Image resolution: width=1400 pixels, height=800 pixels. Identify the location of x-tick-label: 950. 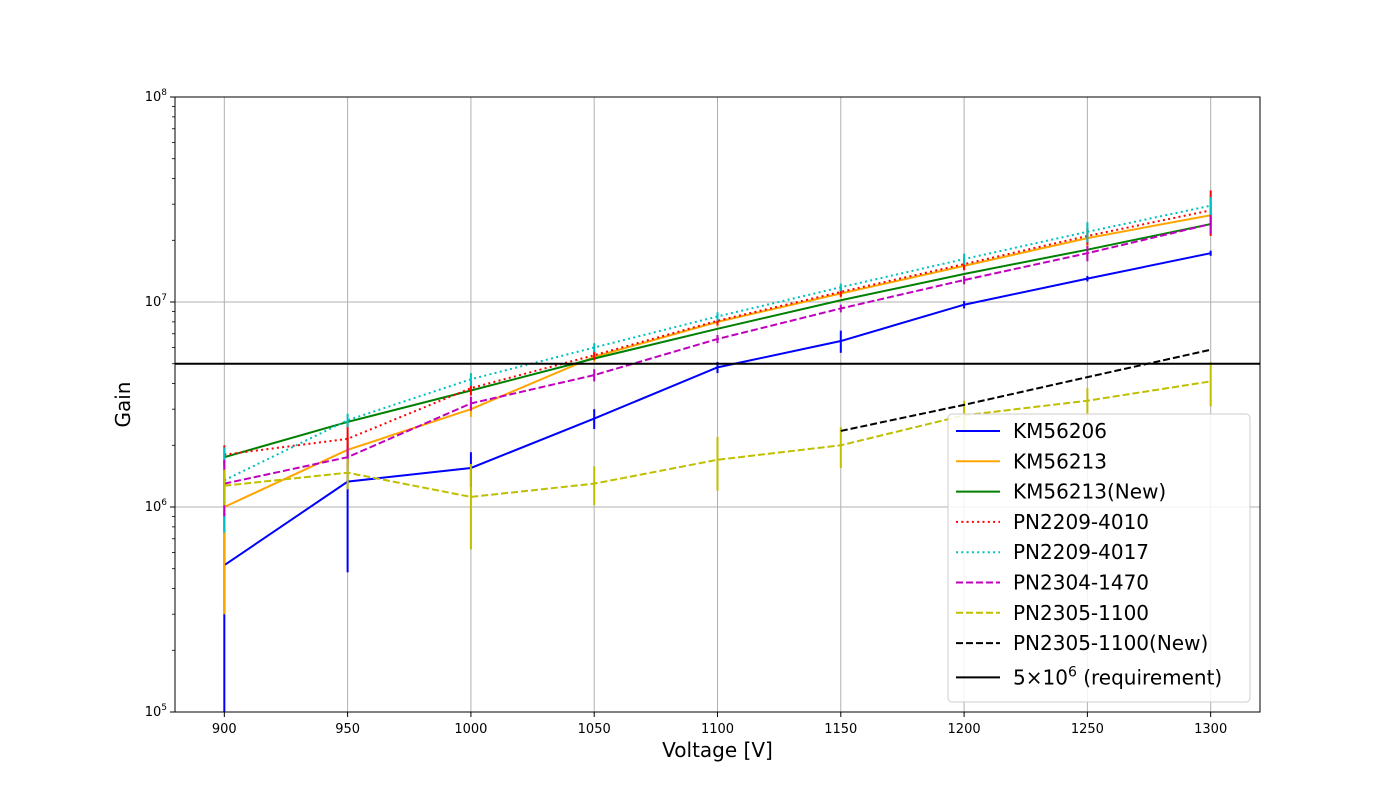
(347, 729).